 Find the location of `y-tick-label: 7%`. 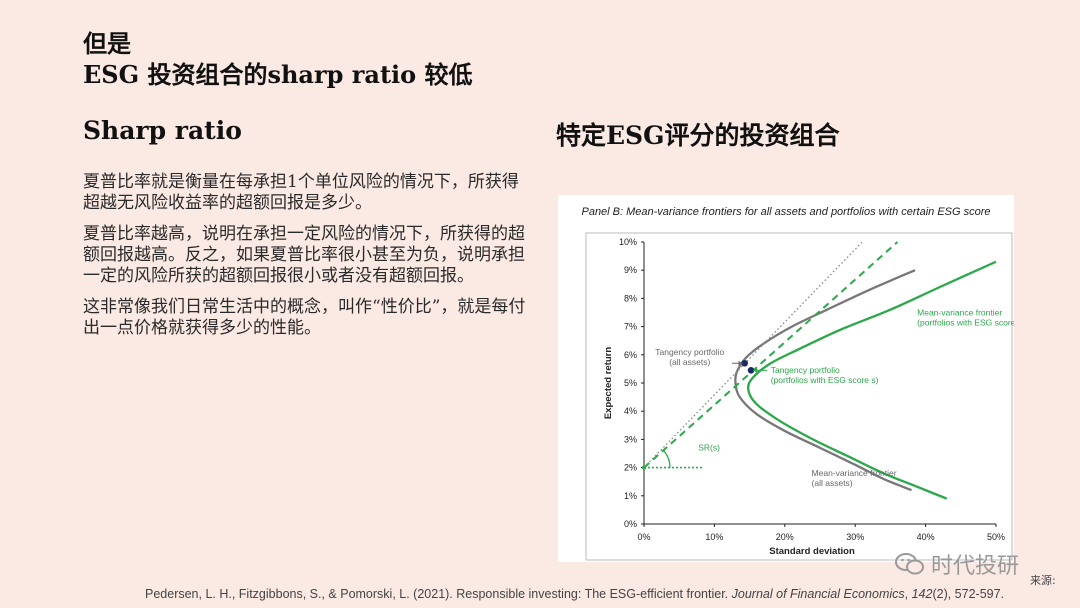

y-tick-label: 7% is located at coordinates (630, 327).